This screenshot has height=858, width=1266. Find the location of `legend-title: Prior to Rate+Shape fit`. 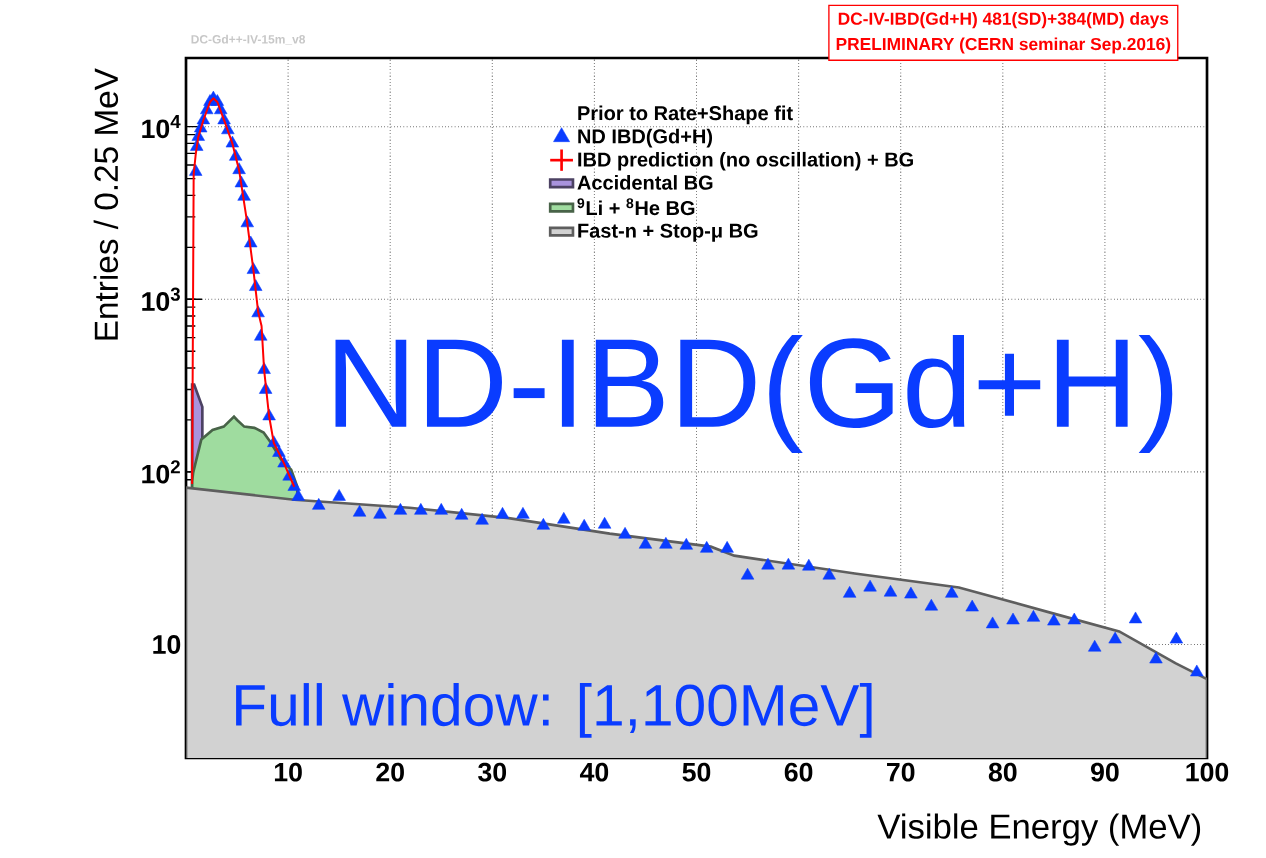

legend-title: Prior to Rate+Shape fit is located at coordinates (685, 115).